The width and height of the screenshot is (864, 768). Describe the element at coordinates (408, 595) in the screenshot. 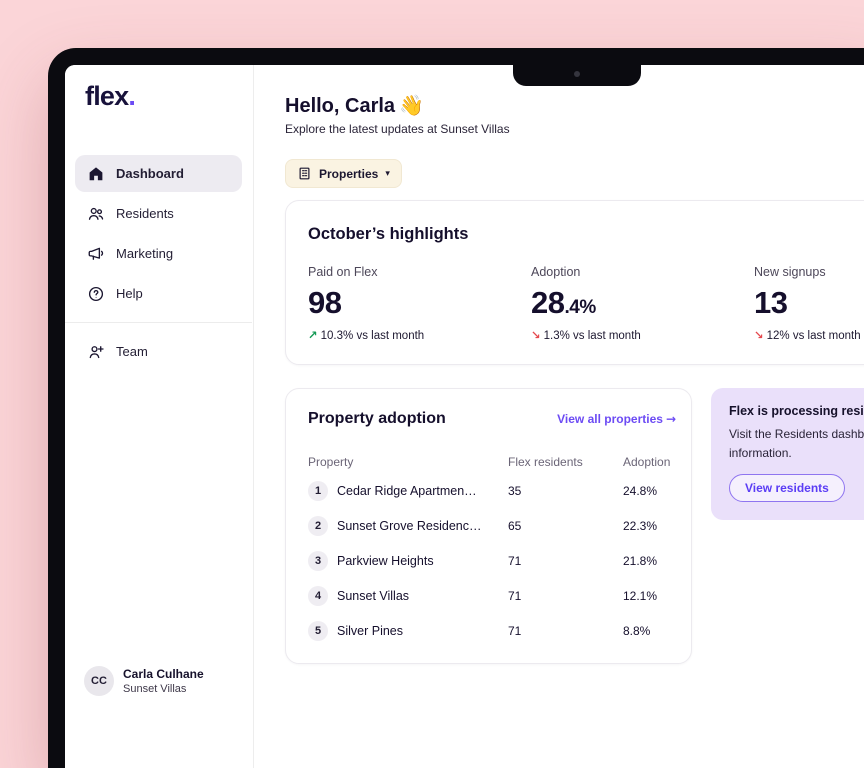

I see `property-cell: 4 Sunset Villas` at that location.